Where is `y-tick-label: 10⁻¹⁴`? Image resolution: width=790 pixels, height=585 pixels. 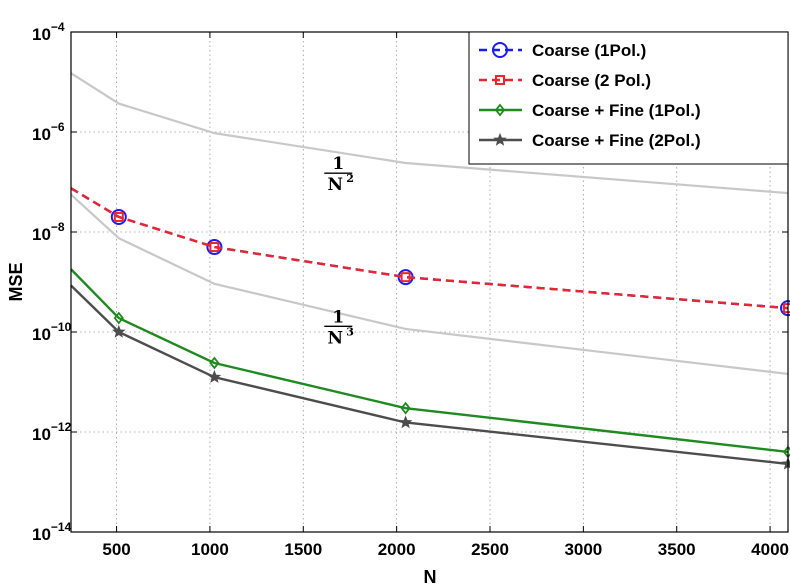 y-tick-label: 10⁻¹⁴ is located at coordinates (52, 532).